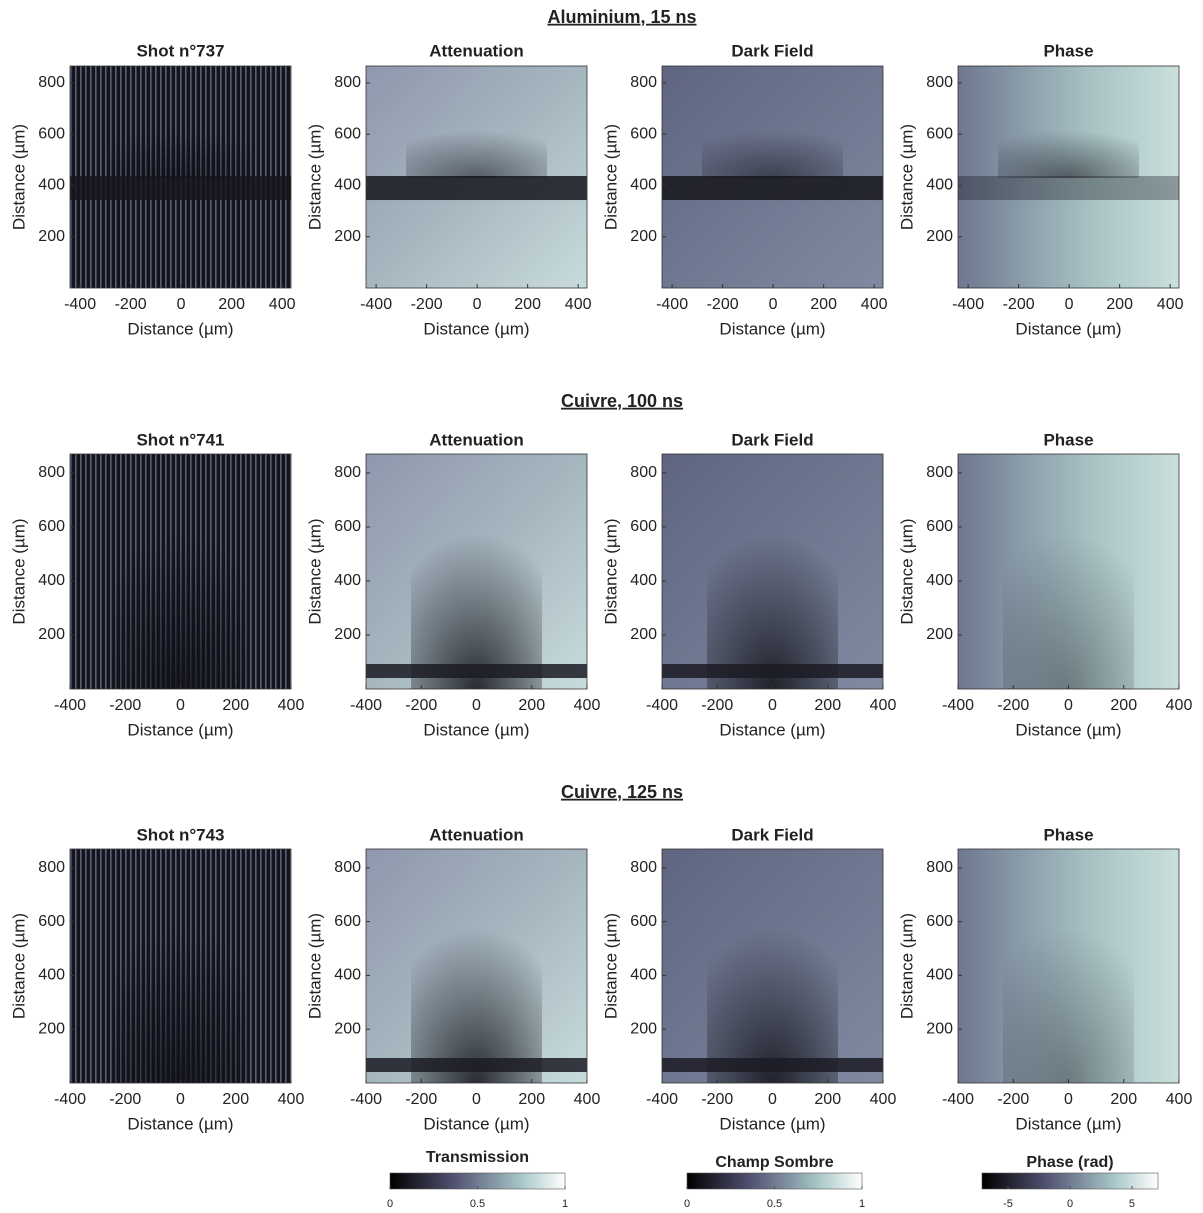 This screenshot has height=1213, width=1203. Describe the element at coordinates (180, 834) in the screenshot. I see `panel-title: Shot n°743` at that location.